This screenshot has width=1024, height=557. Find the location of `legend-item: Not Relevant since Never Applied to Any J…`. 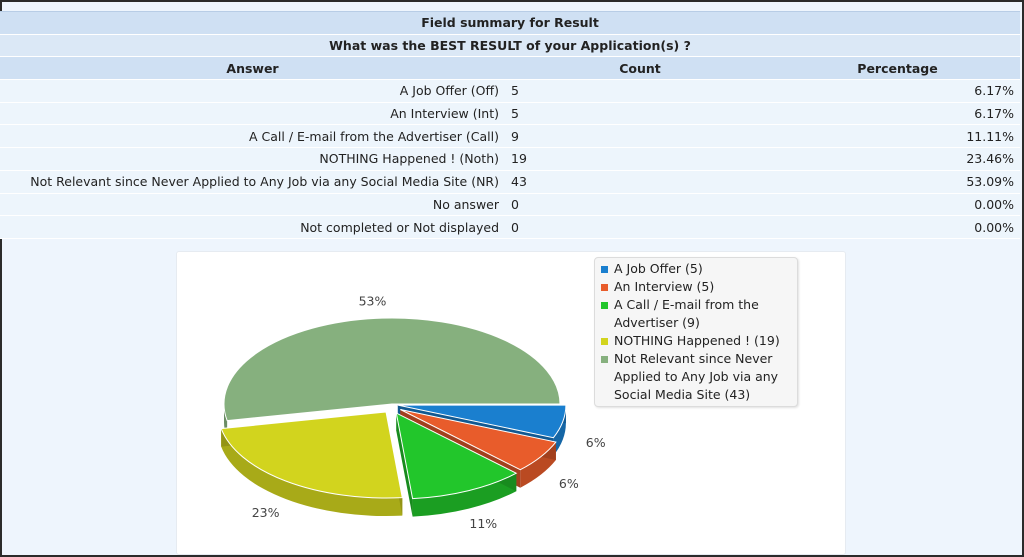

legend-item: Not Relevant since Never Applied to Any J… is located at coordinates (696, 377).